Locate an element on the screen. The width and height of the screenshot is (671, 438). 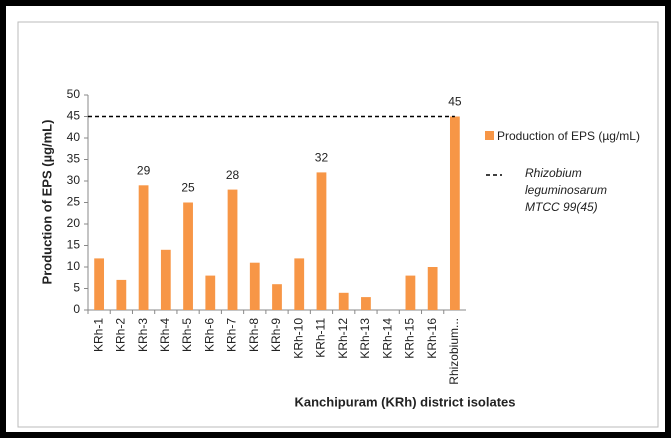
data-label: 28 is located at coordinates (233, 175).